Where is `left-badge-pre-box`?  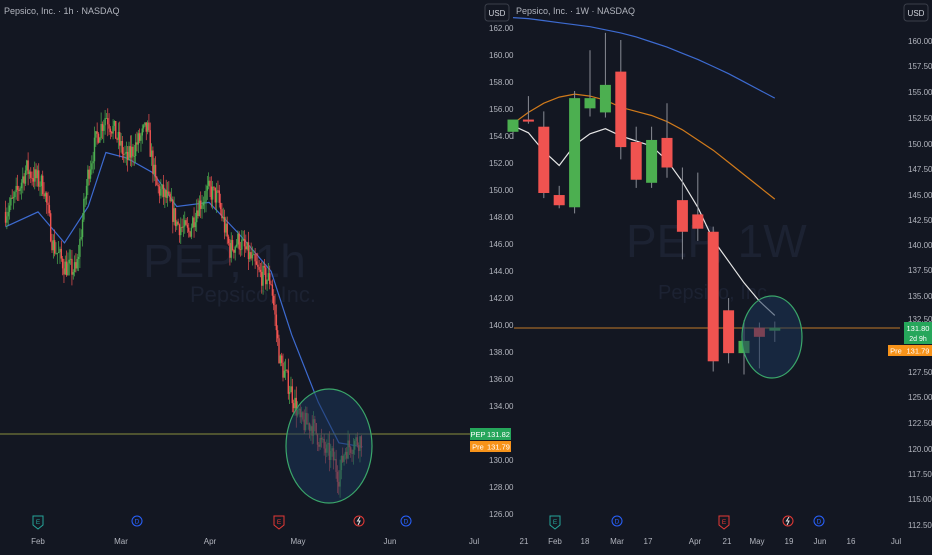
left-badge-pre-box is located at coordinates (478, 446).